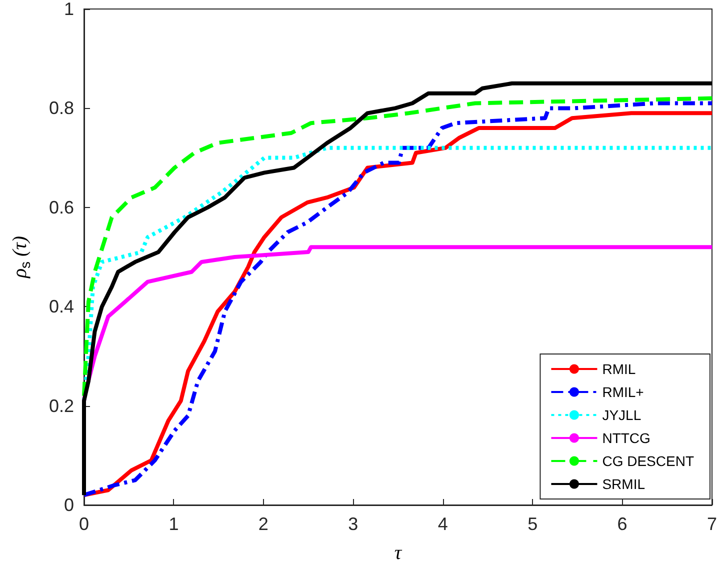 This screenshot has height=569, width=720. Describe the element at coordinates (263, 524) in the screenshot. I see `x-tick-label: 2` at that location.